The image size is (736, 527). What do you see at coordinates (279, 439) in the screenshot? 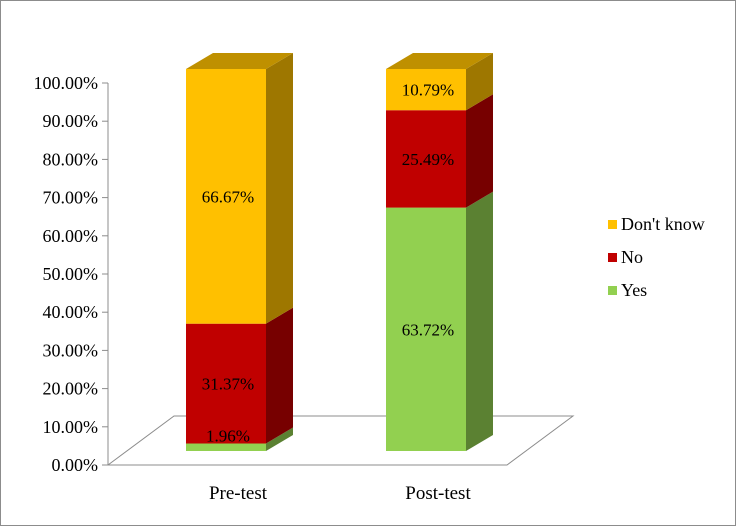
I see `bar-side-yes-pre-test` at bounding box center [279, 439].